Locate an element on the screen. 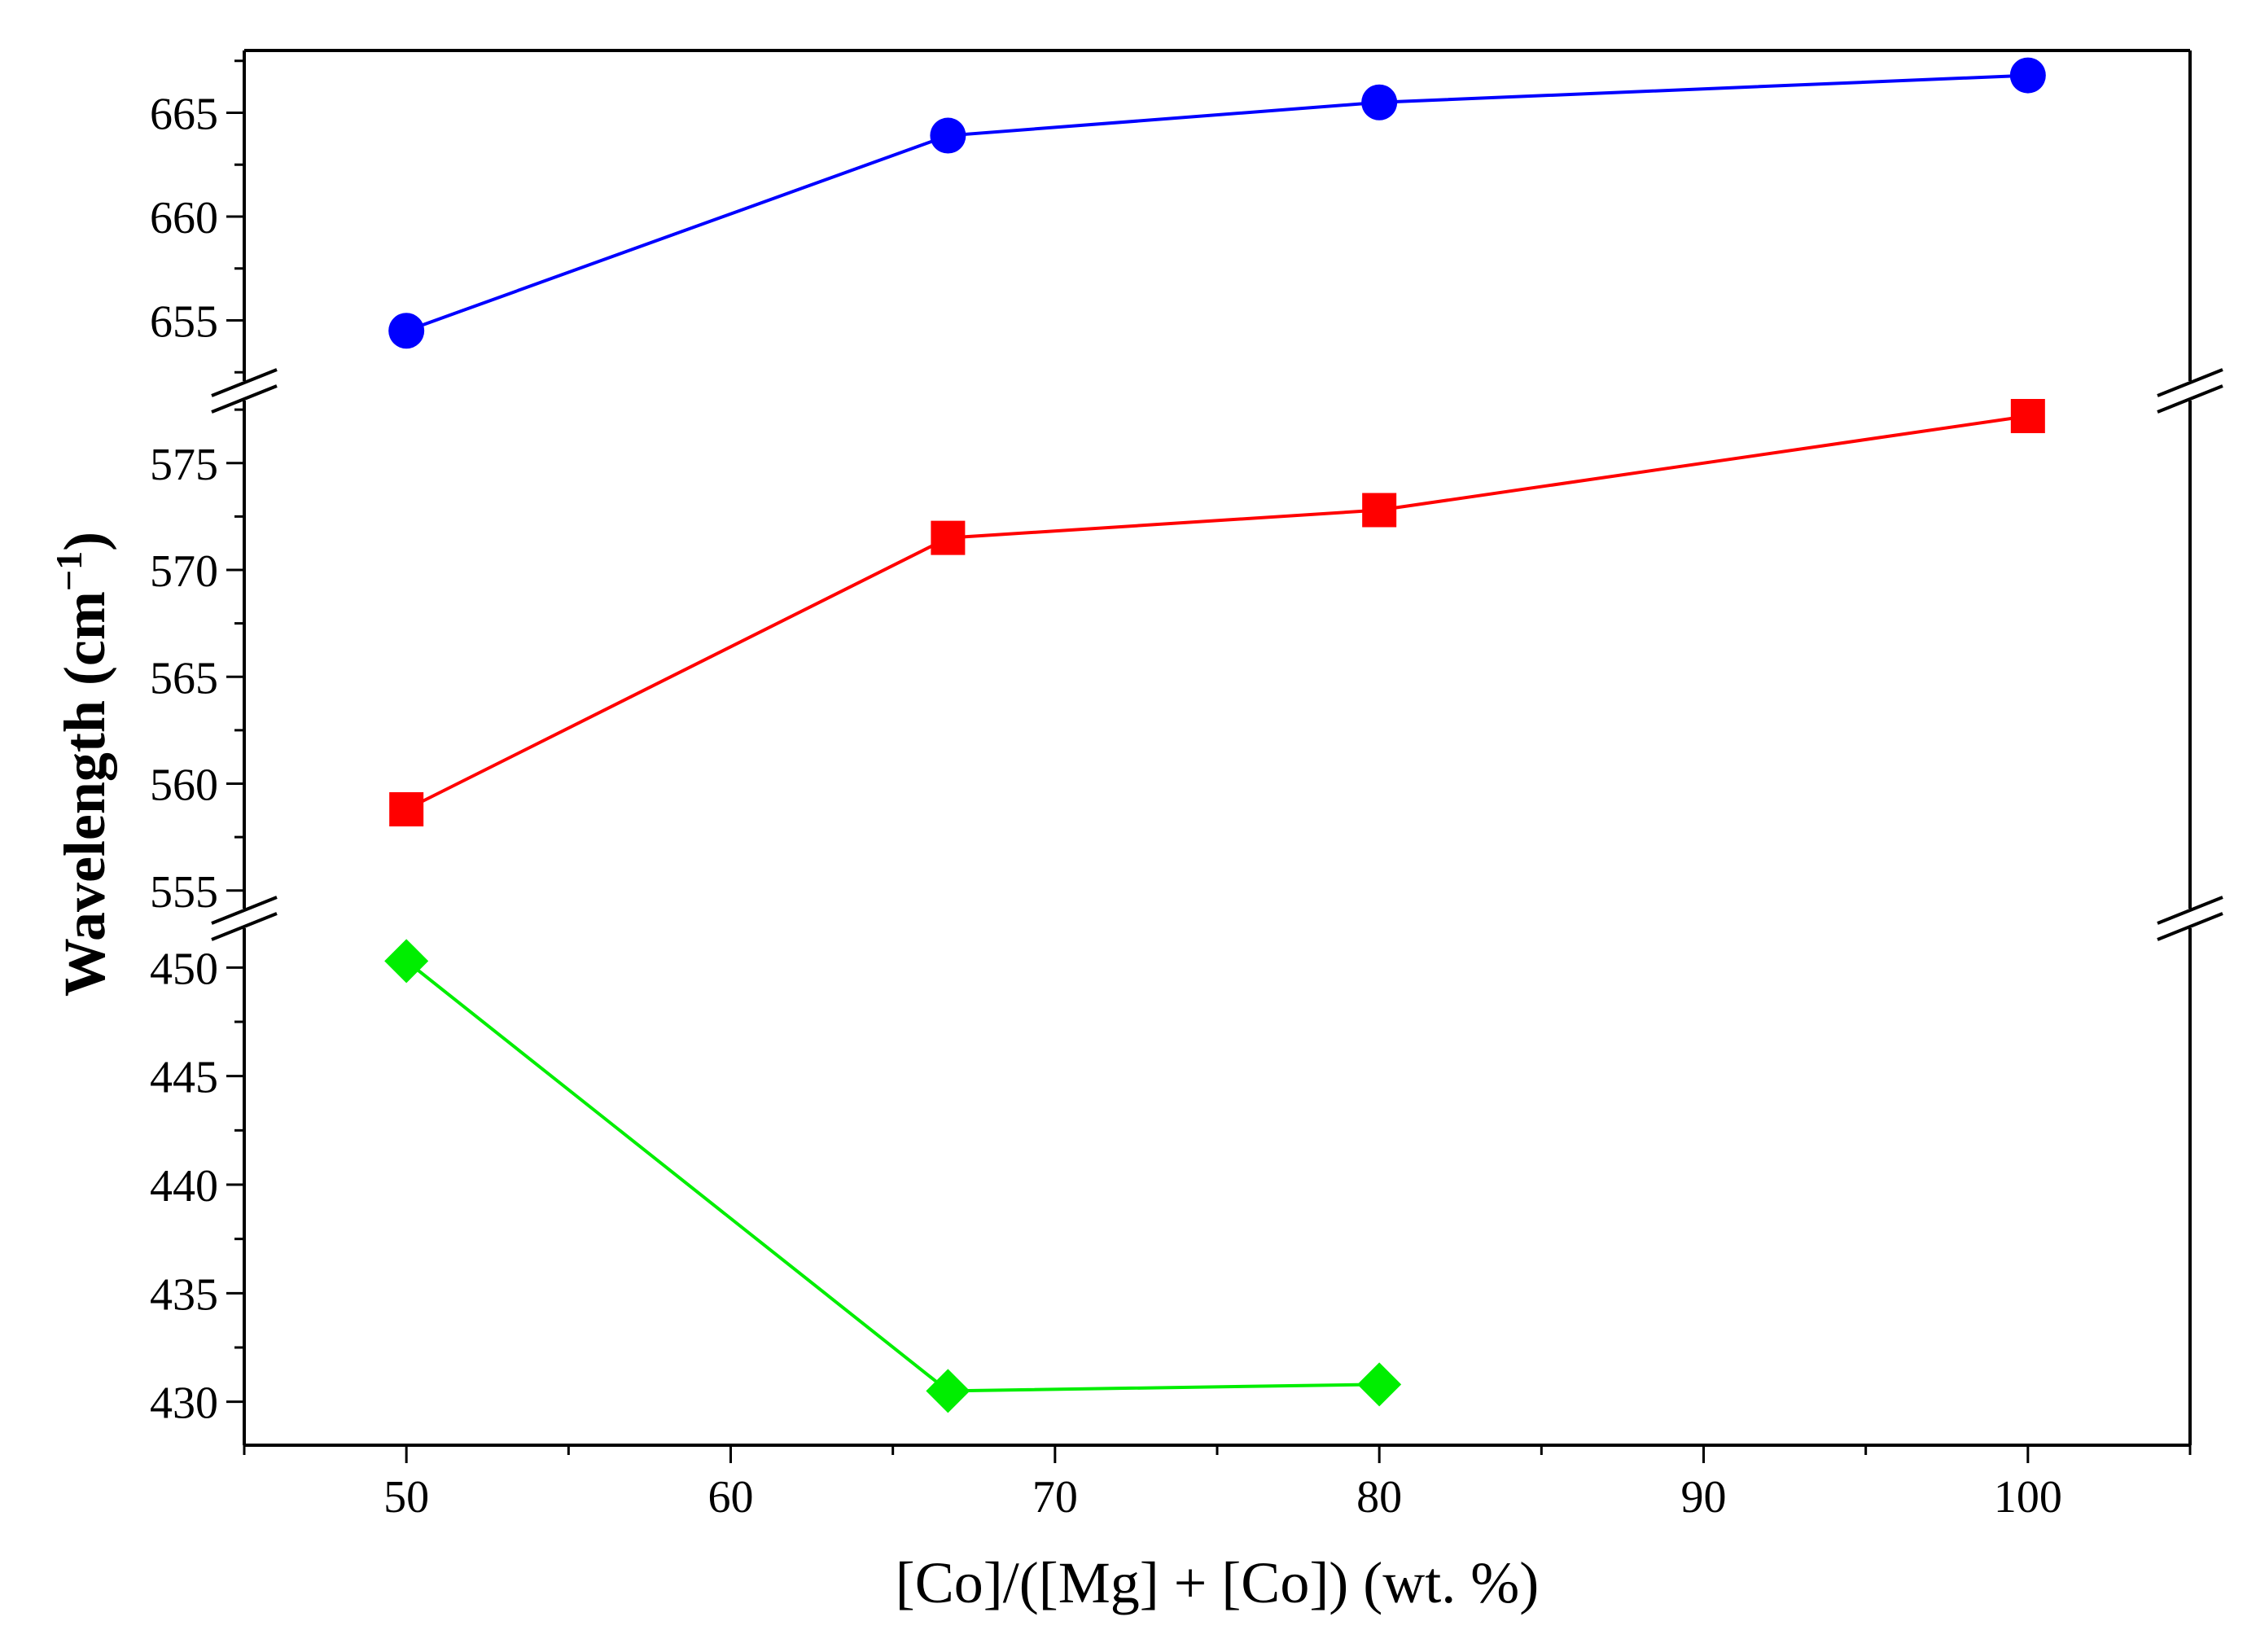 The image size is (2256, 1652). x-tick-label: 50 is located at coordinates (406, 1497).